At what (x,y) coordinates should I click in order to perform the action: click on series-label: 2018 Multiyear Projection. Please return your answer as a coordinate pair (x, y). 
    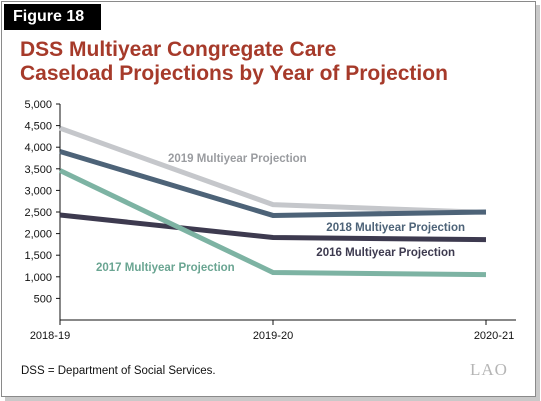
    Looking at the image, I should click on (395, 228).